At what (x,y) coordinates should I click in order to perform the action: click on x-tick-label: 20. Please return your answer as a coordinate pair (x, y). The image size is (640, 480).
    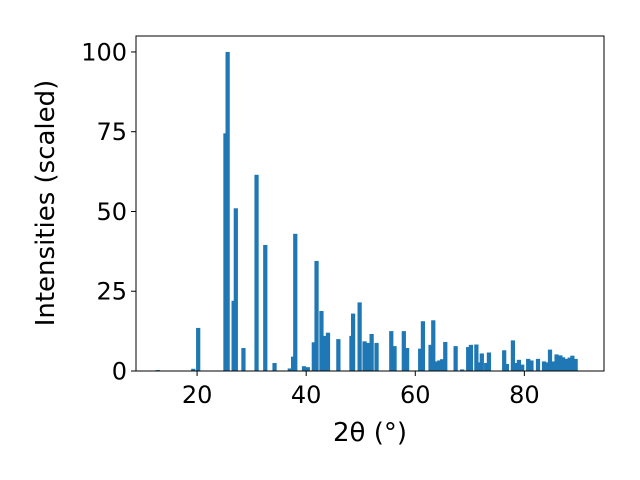
    Looking at the image, I should click on (197, 395).